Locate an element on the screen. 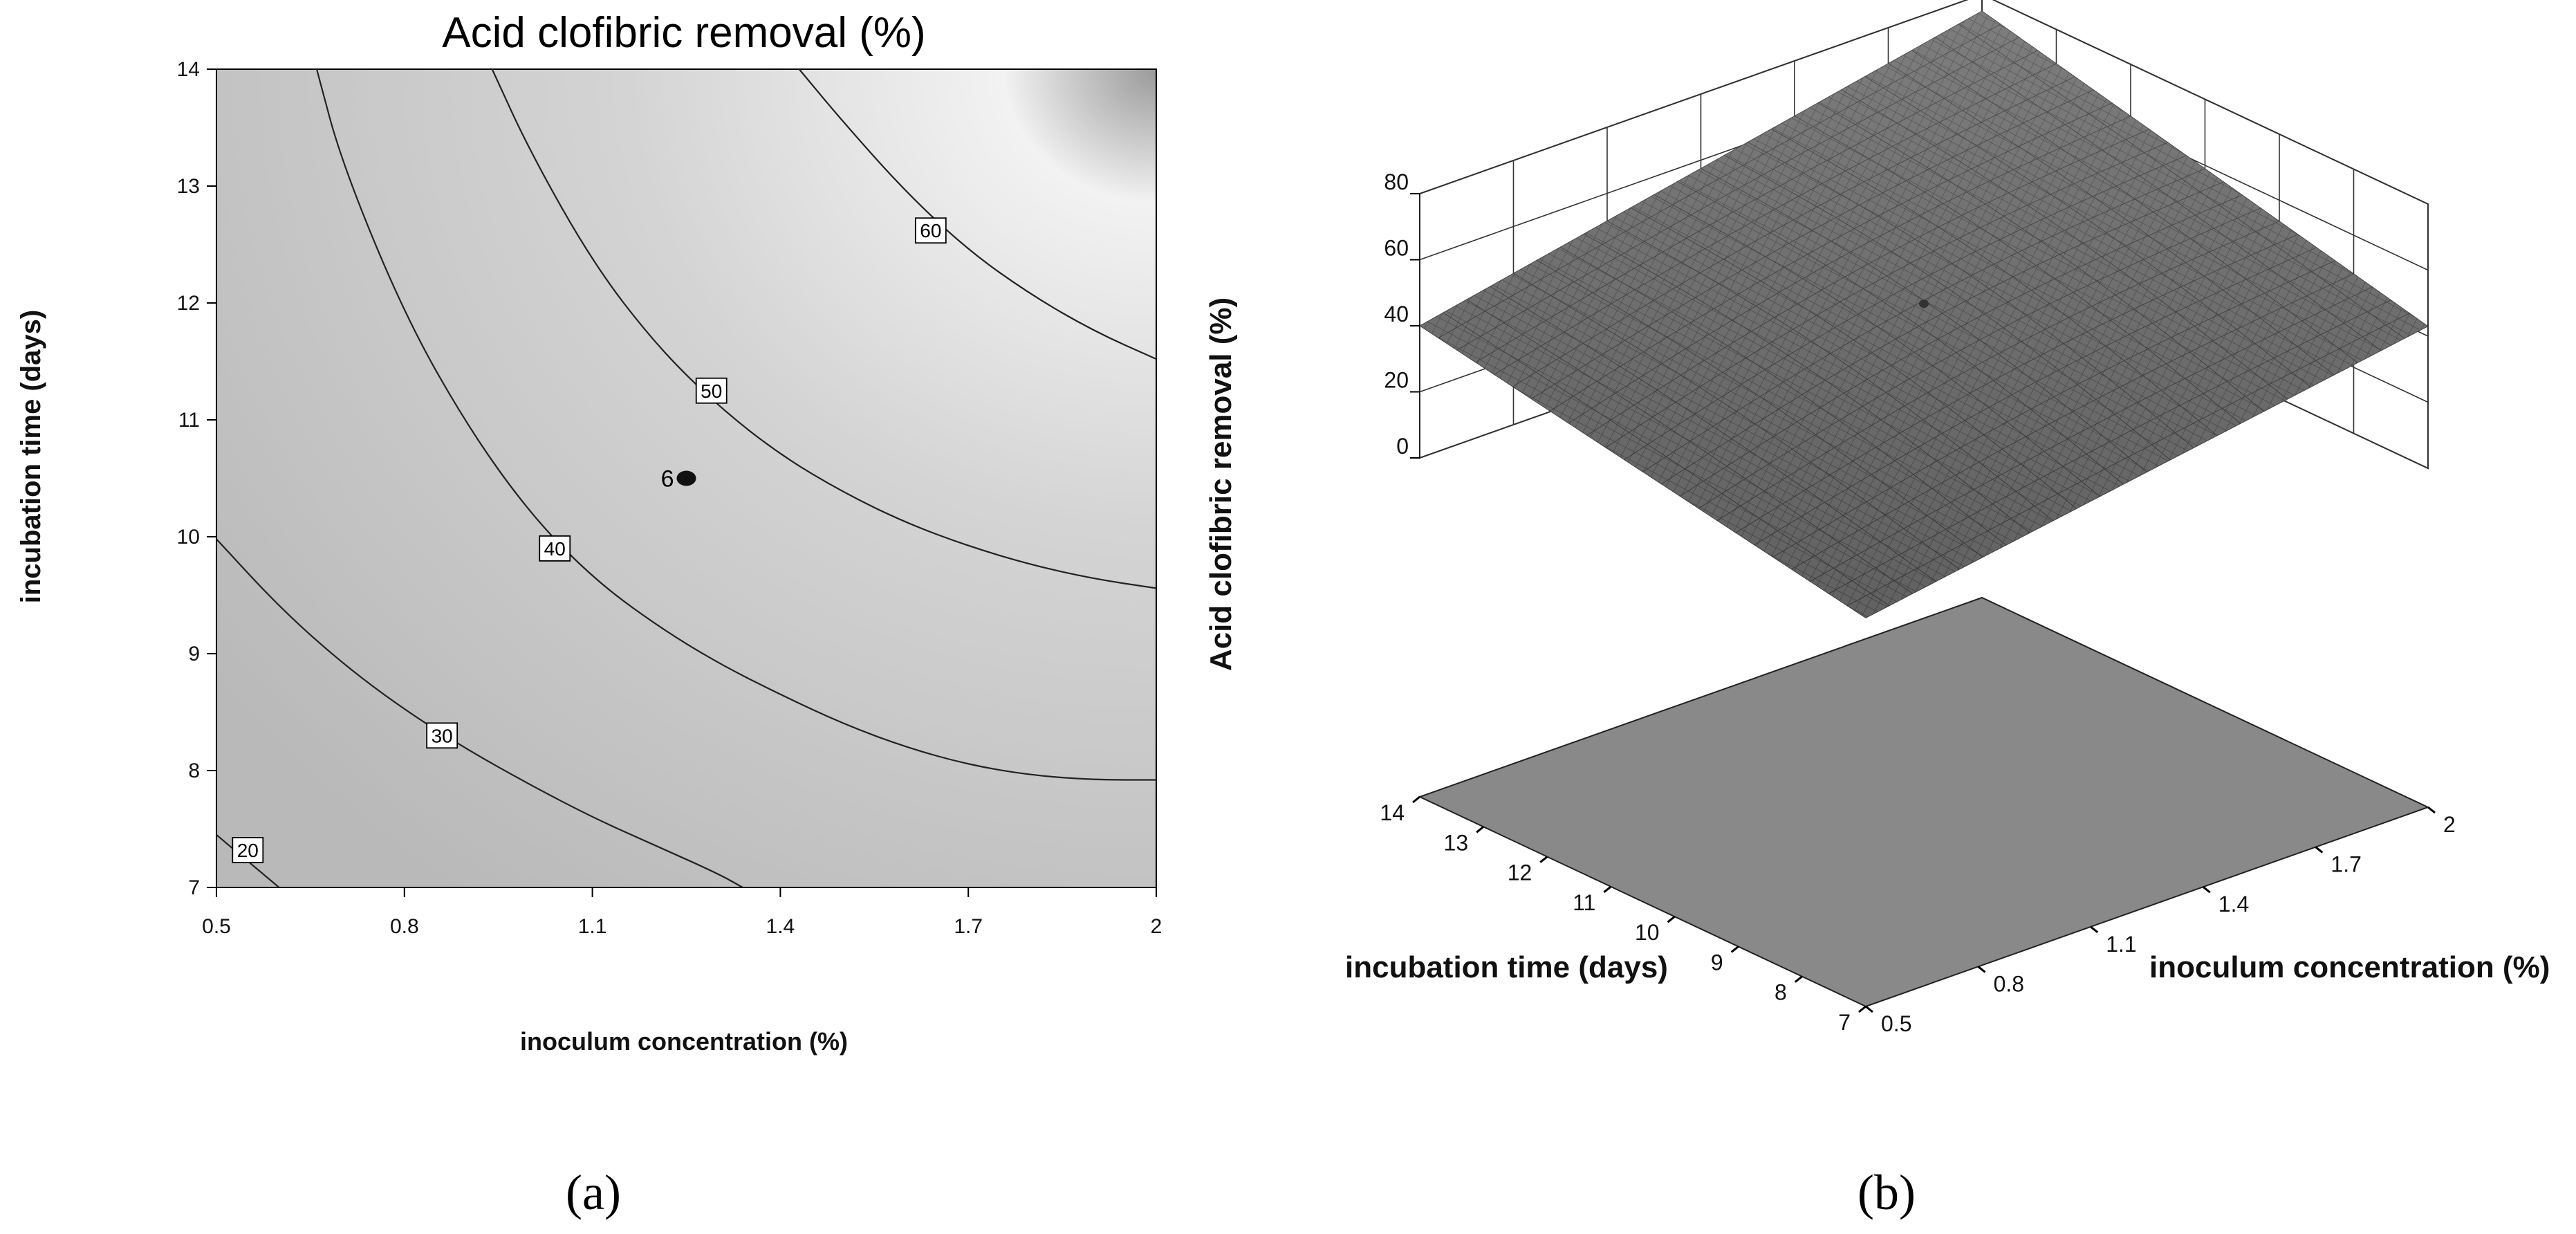 This screenshot has height=1234, width=2576. x-tick-label-3d: 0.5 is located at coordinates (1896, 1023).